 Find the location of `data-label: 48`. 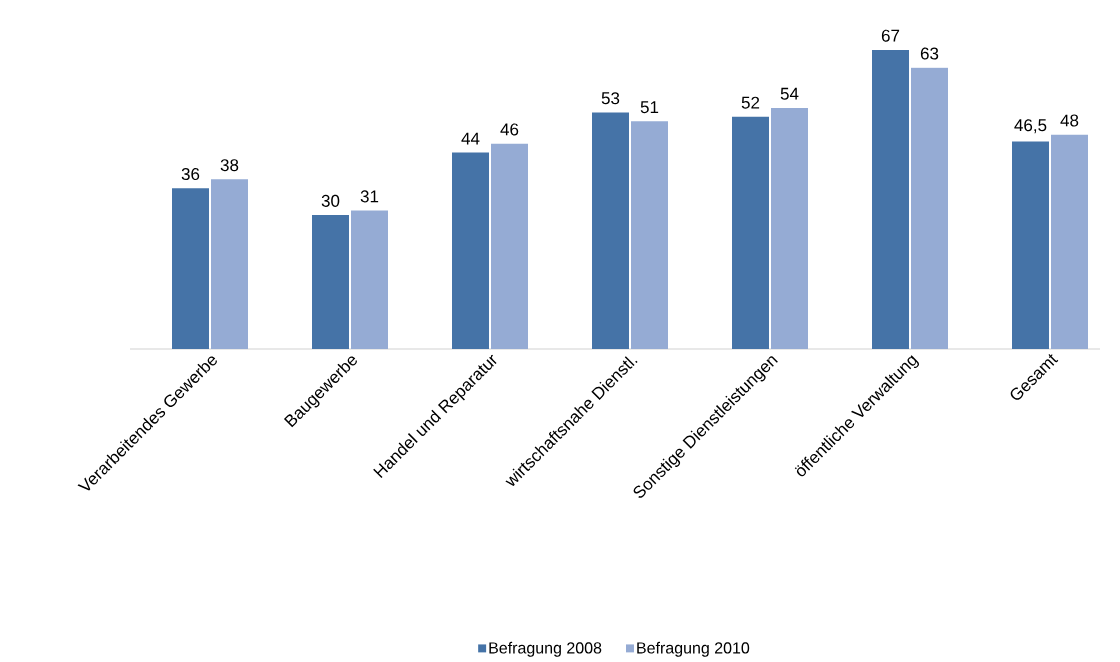

data-label: 48 is located at coordinates (1069, 120).